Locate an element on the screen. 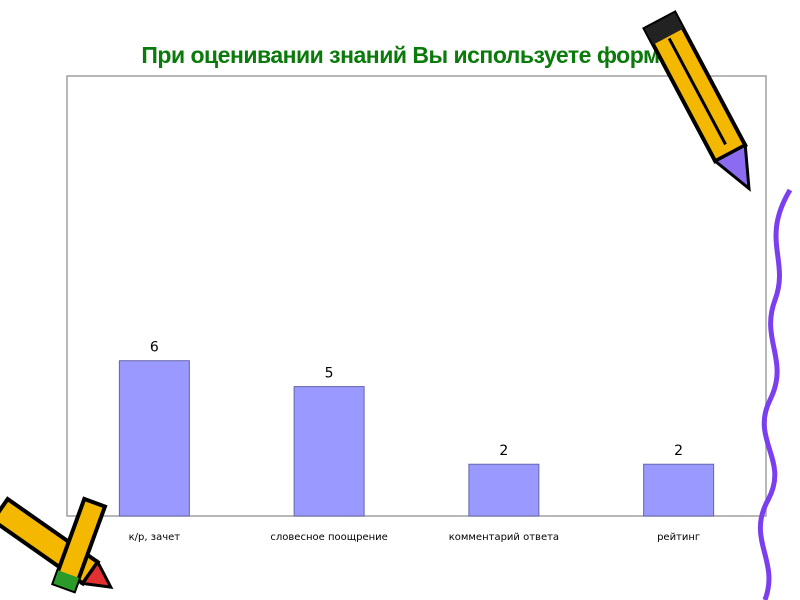  category-label: словесное поощрение is located at coordinates (328, 537).